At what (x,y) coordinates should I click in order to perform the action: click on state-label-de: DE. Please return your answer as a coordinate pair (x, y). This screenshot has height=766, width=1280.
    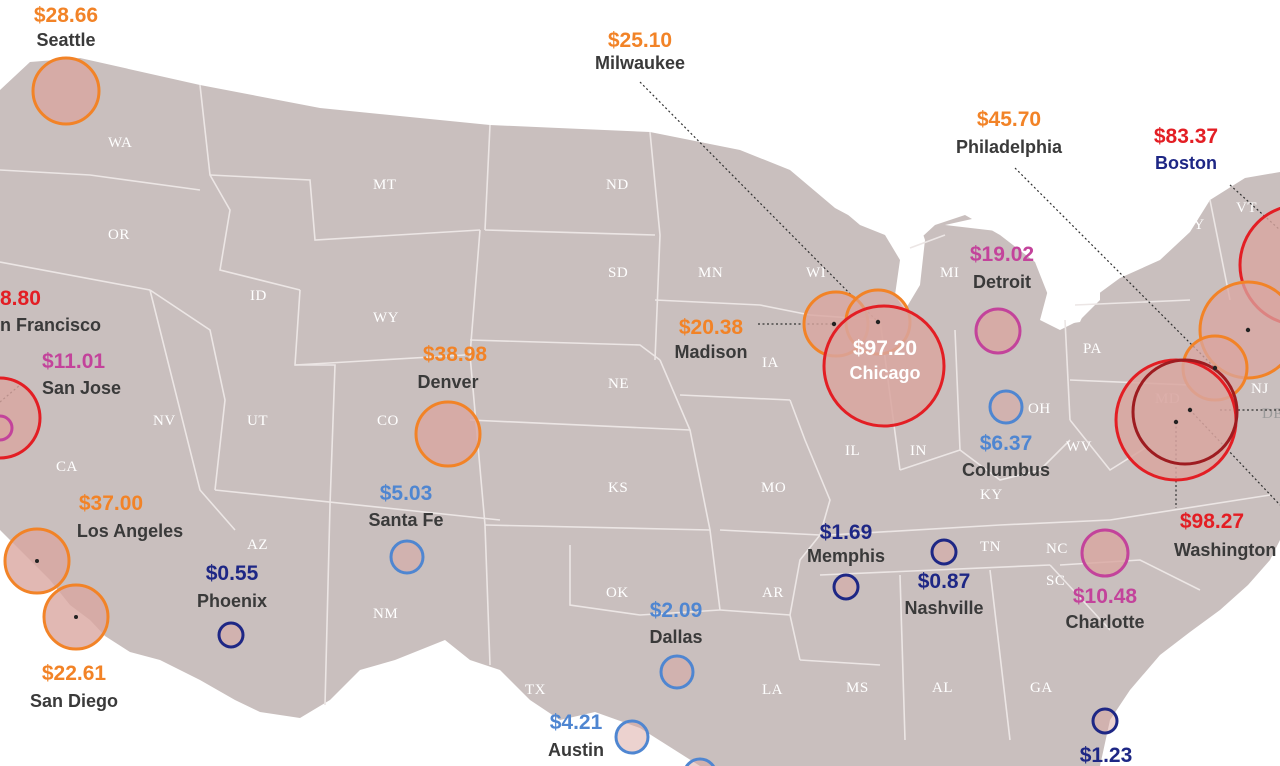
    Looking at the image, I should click on (1271, 414).